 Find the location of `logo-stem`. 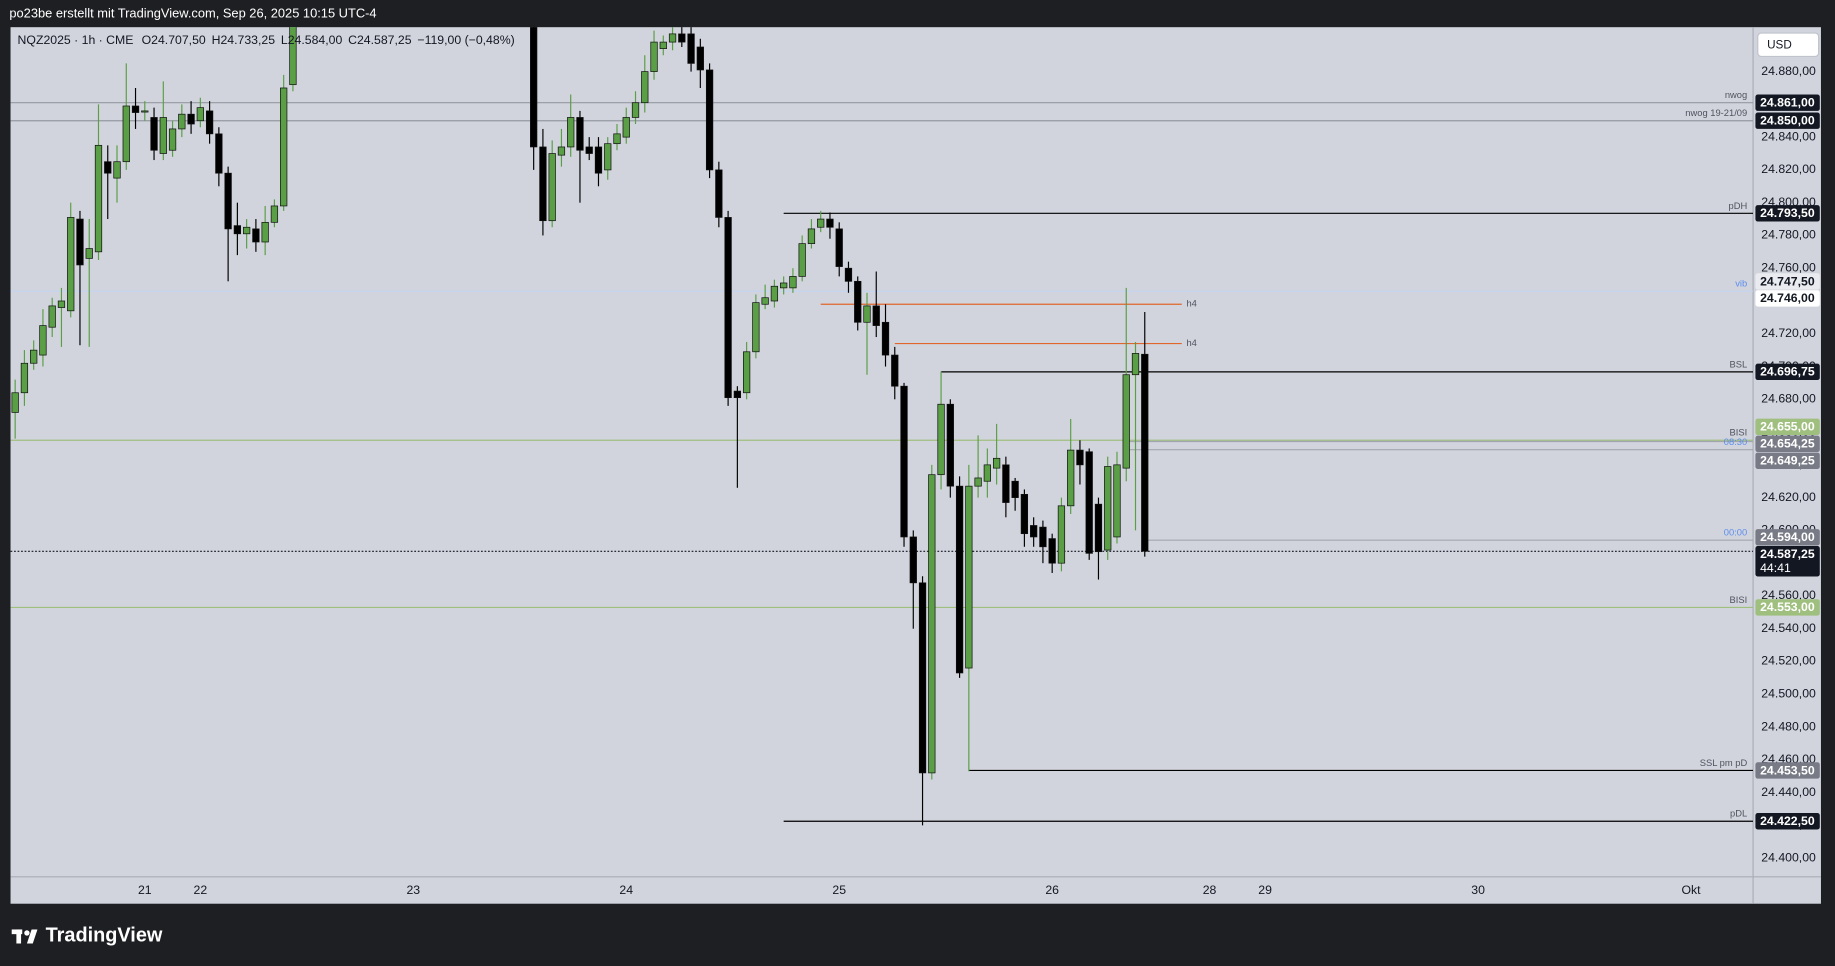

logo-stem is located at coordinates (19, 936).